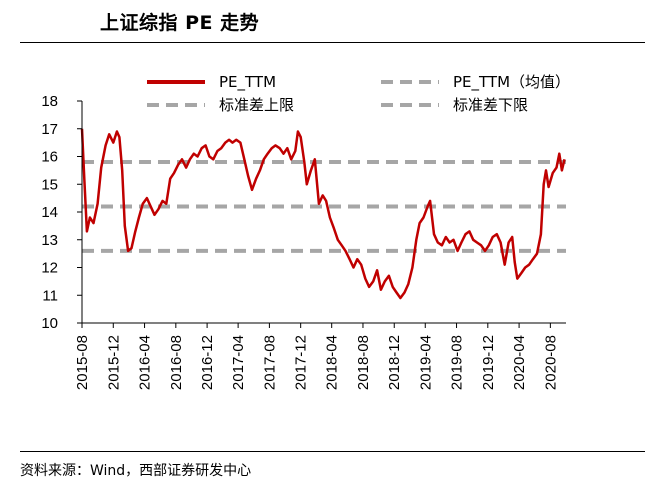 The height and width of the screenshot is (485, 658). I want to click on x-tick-label: 2019-04, so click(425, 362).